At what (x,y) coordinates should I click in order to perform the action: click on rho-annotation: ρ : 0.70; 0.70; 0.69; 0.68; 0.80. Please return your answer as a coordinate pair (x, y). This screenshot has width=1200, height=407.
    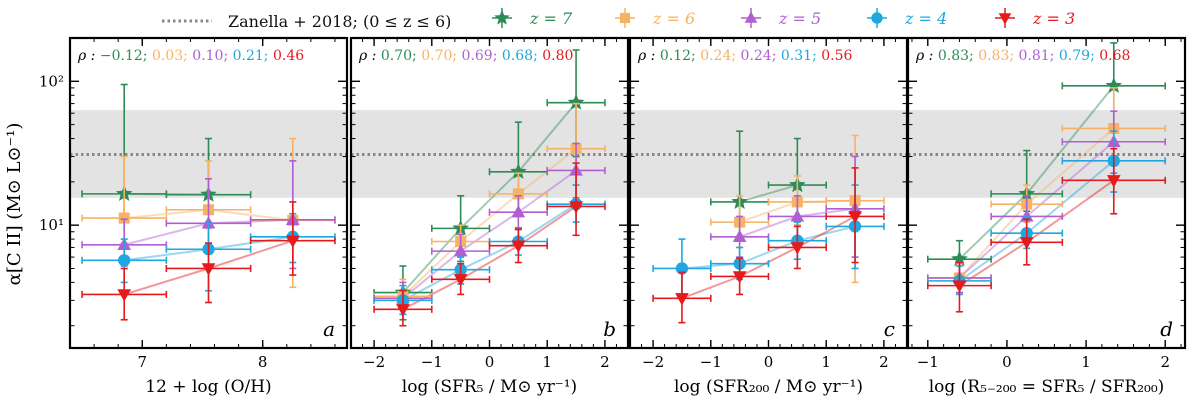
    Looking at the image, I should click on (465, 56).